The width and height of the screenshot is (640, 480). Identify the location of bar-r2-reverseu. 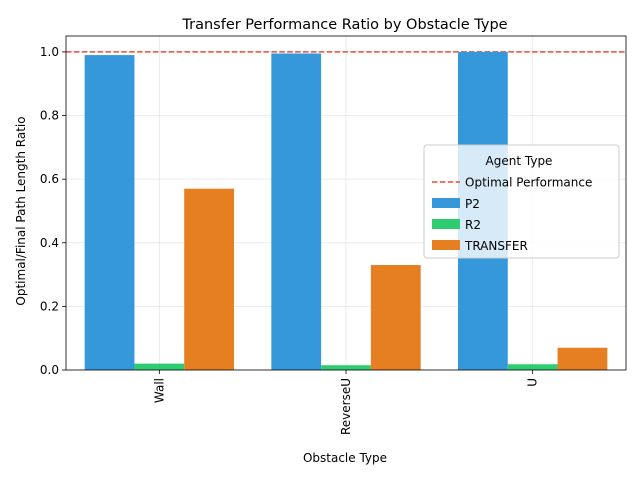
(346, 367).